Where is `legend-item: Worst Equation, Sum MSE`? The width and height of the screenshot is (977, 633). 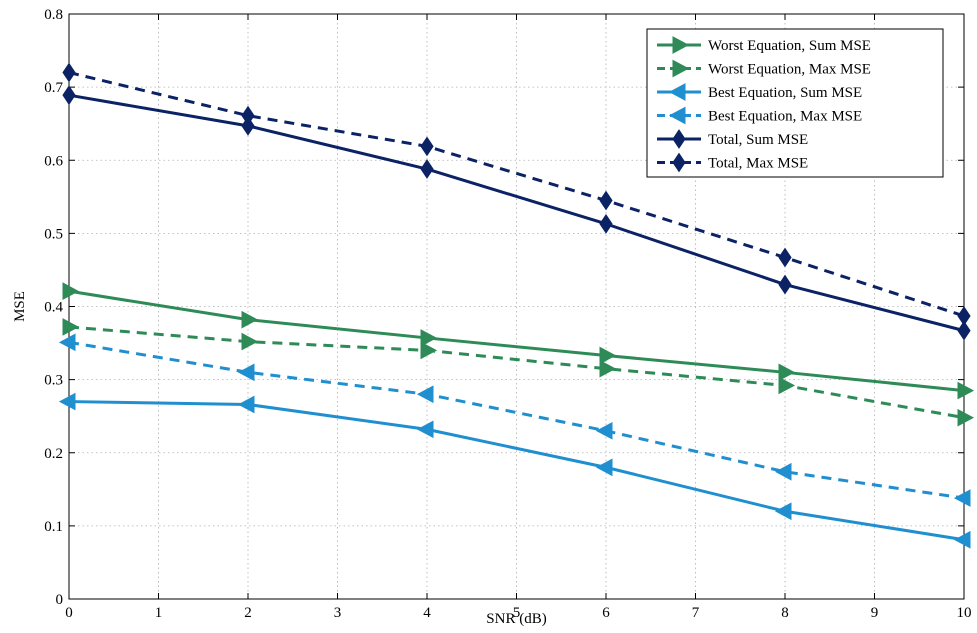 legend-item: Worst Equation, Sum MSE is located at coordinates (764, 45).